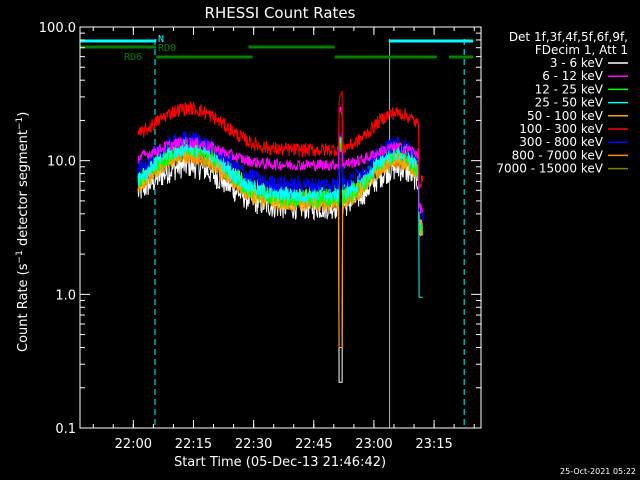 This screenshot has height=480, width=640. I want to click on timestamp: 25-Oct-2021 05:22, so click(598, 471).